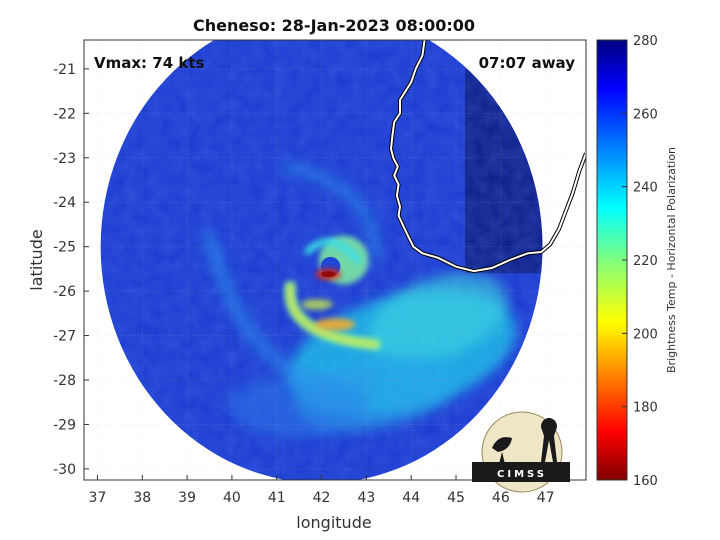 This screenshot has height=540, width=720. I want to click on logo-text: CIMSS, so click(522, 474).